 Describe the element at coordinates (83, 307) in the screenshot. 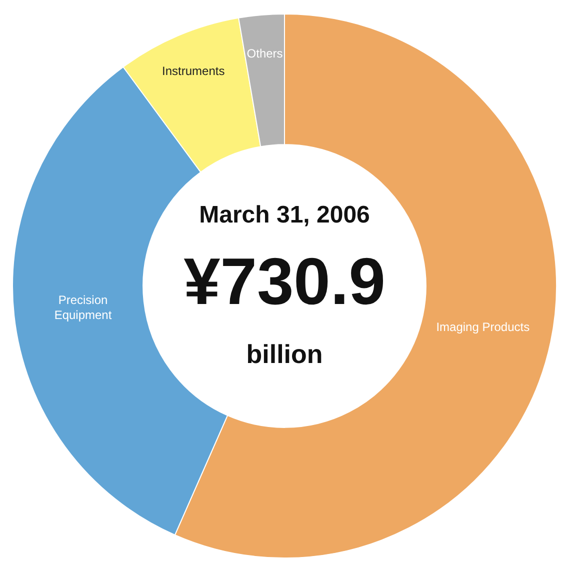

I see `slice-label: Precision Equipment` at that location.